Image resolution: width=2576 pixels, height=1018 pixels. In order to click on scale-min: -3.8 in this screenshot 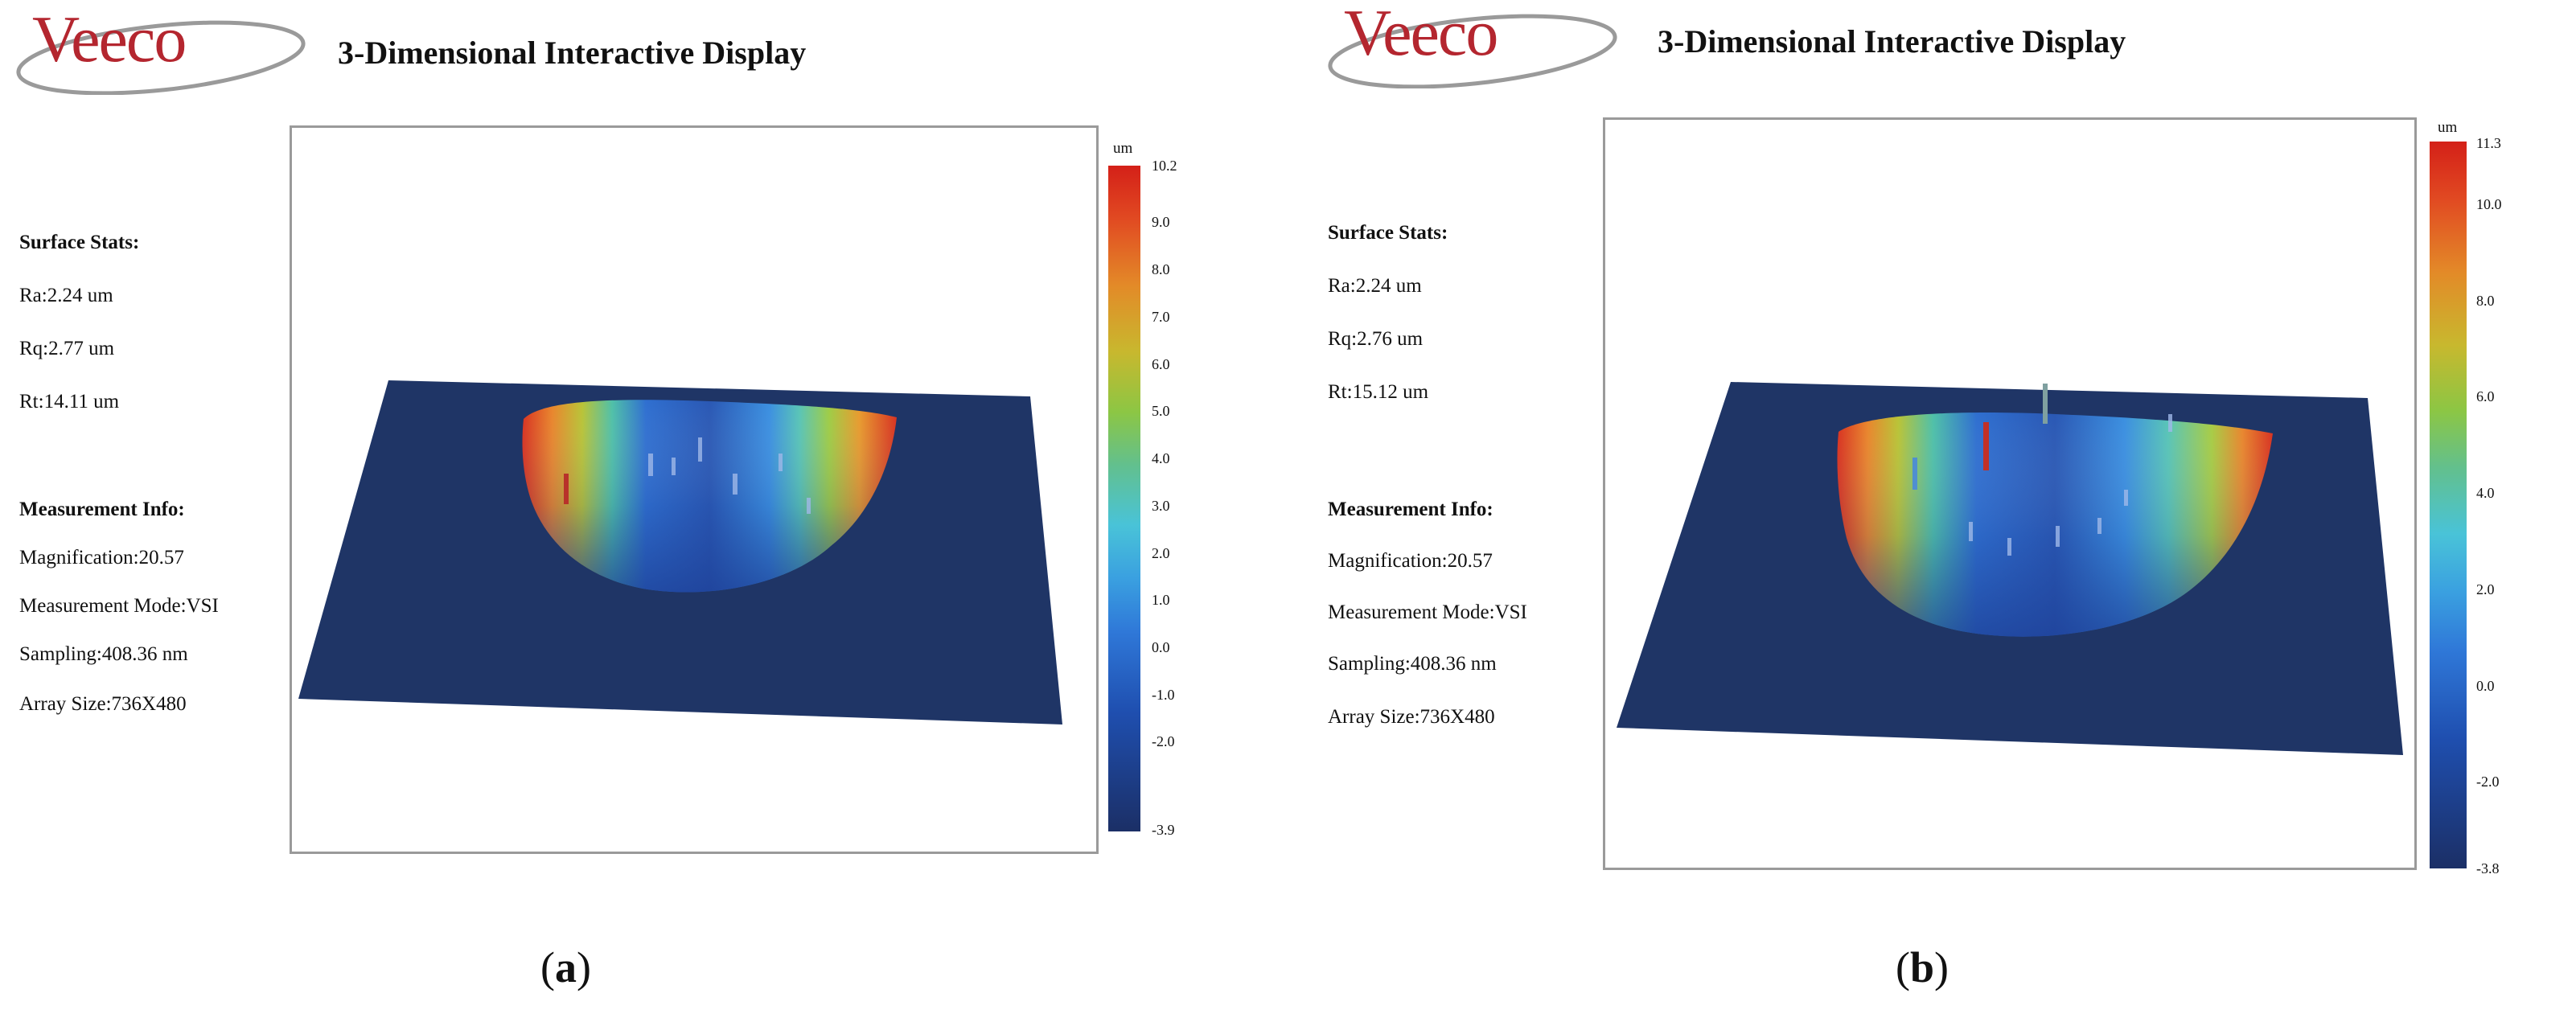, I will do `click(2488, 868)`.